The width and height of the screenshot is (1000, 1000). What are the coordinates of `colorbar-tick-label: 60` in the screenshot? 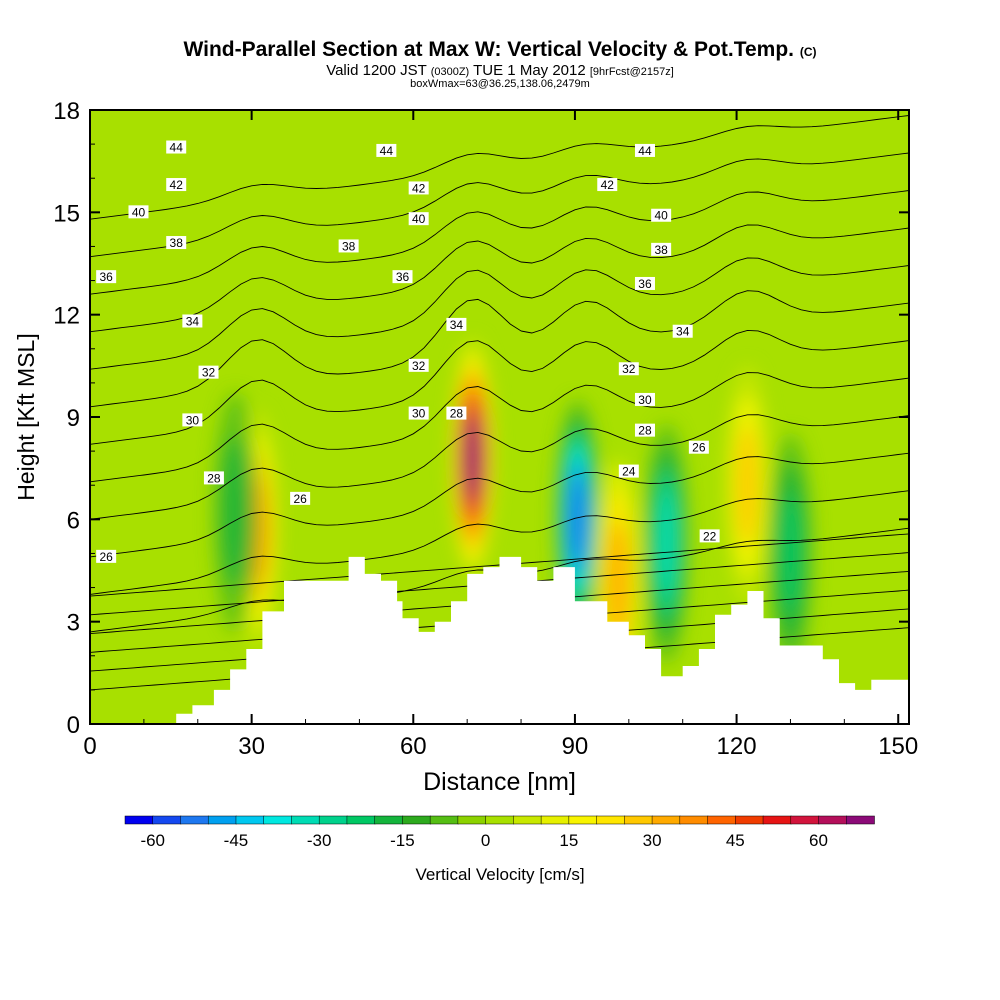 It's located at (818, 840).